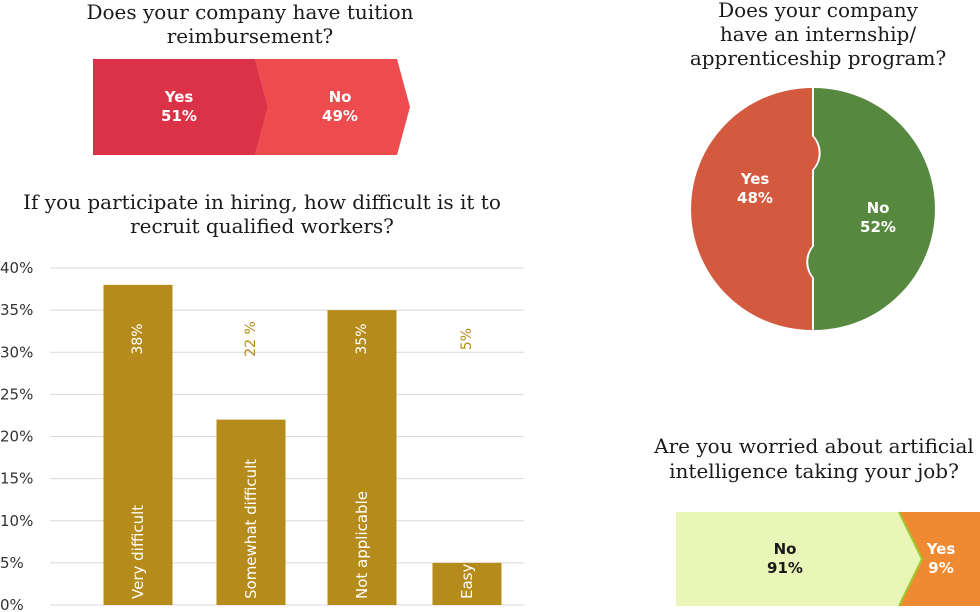 The height and width of the screenshot is (612, 980). What do you see at coordinates (16, 394) in the screenshot?
I see `y-tick-label: 25%` at bounding box center [16, 394].